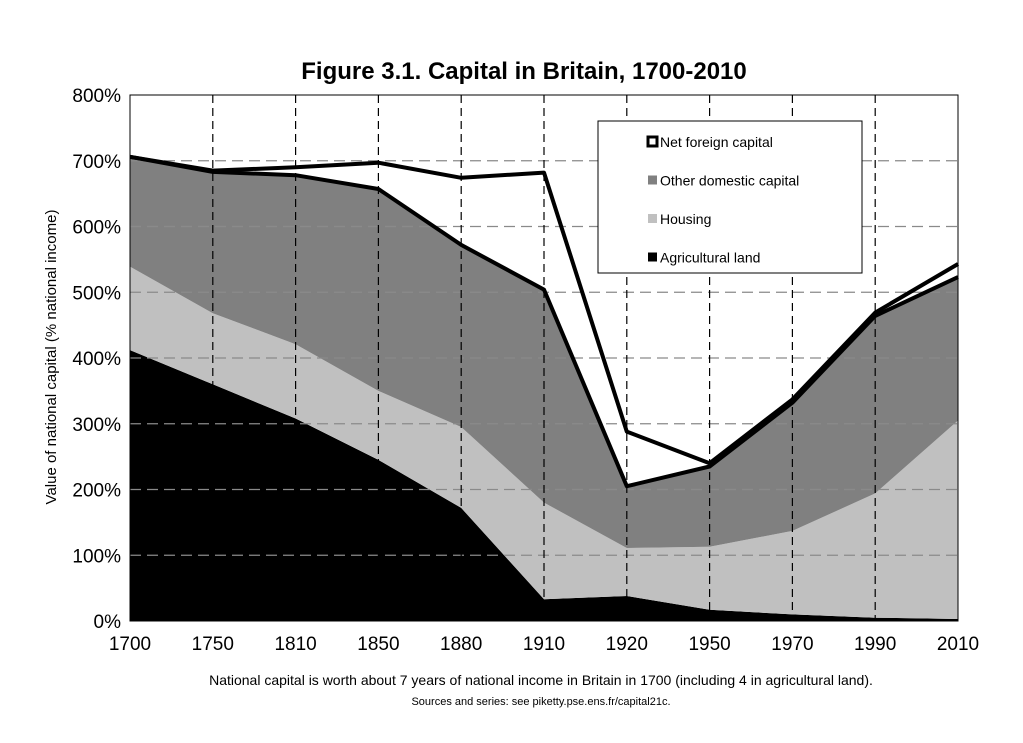  What do you see at coordinates (96, 162) in the screenshot?
I see `y-tick-label: 700%` at bounding box center [96, 162].